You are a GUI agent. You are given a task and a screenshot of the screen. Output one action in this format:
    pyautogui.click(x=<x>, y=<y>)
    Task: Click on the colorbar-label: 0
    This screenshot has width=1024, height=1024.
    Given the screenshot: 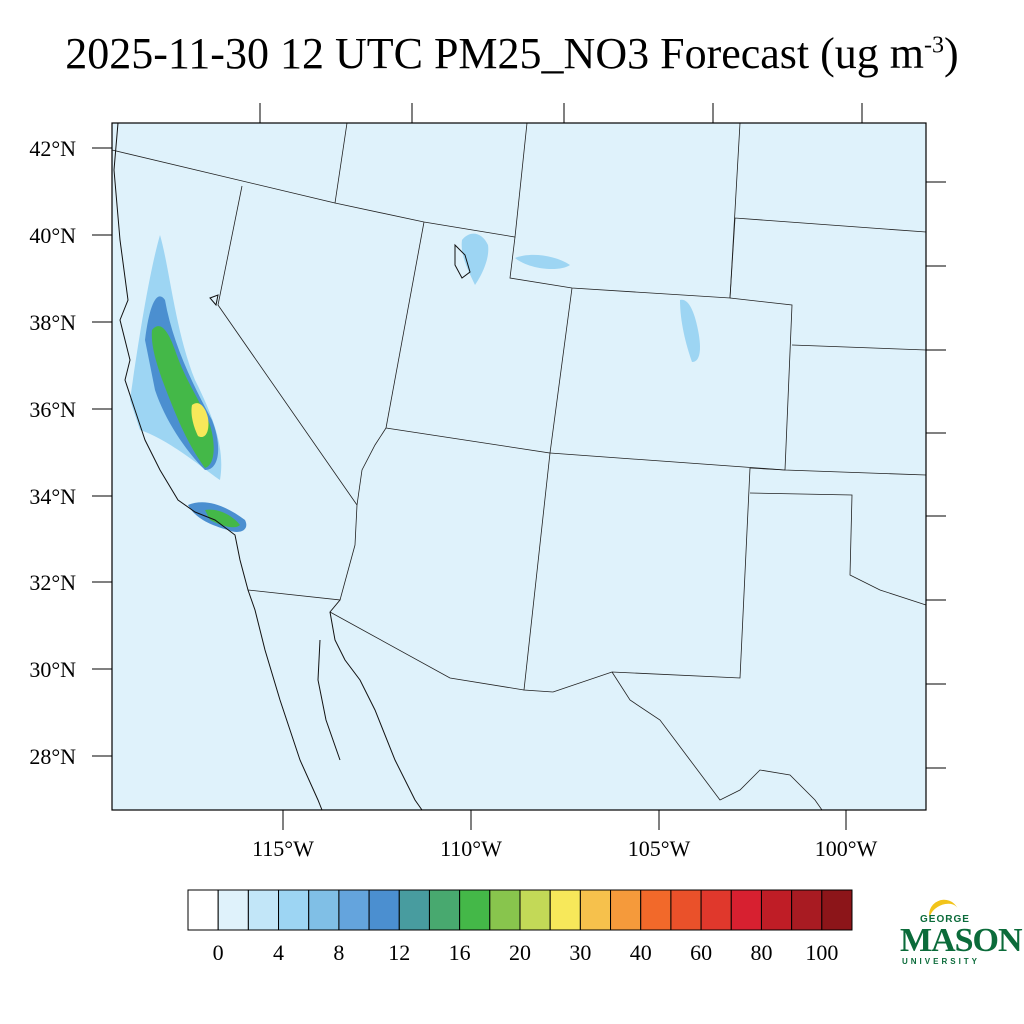 What is the action you would take?
    pyautogui.click(x=218, y=952)
    